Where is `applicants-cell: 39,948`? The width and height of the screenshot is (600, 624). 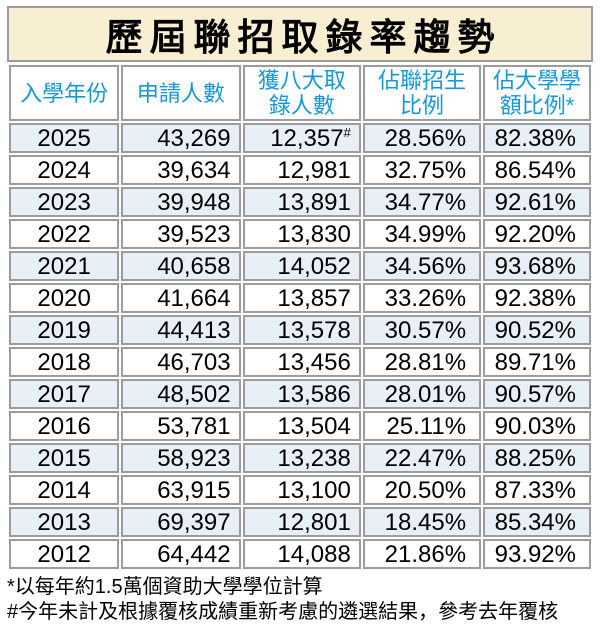 applicants-cell: 39,948 is located at coordinates (181, 202).